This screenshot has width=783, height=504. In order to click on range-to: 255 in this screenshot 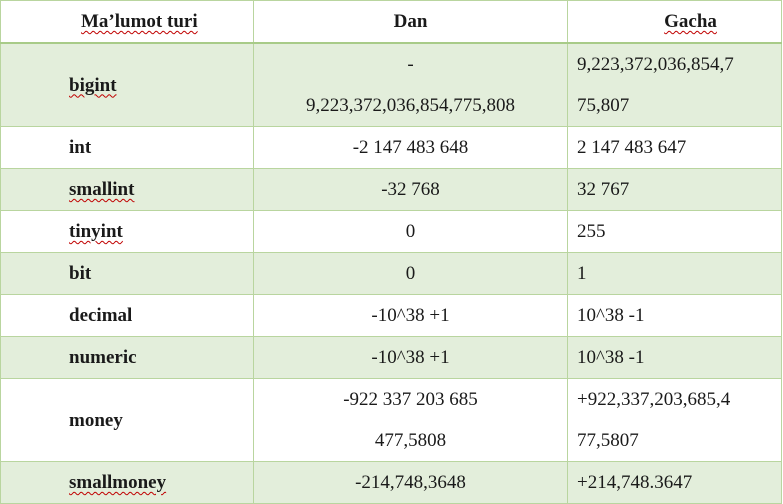, I will do `click(674, 231)`.